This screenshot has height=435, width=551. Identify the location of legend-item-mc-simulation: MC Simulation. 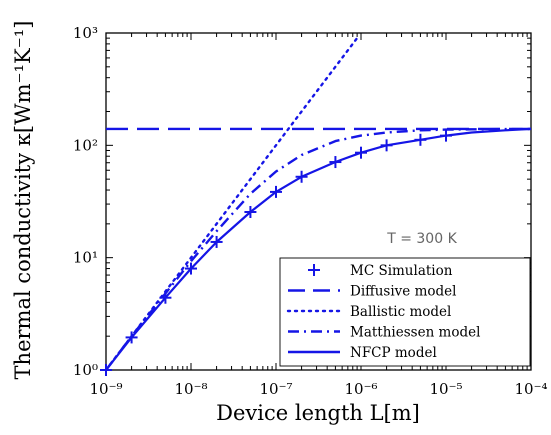
(380, 271).